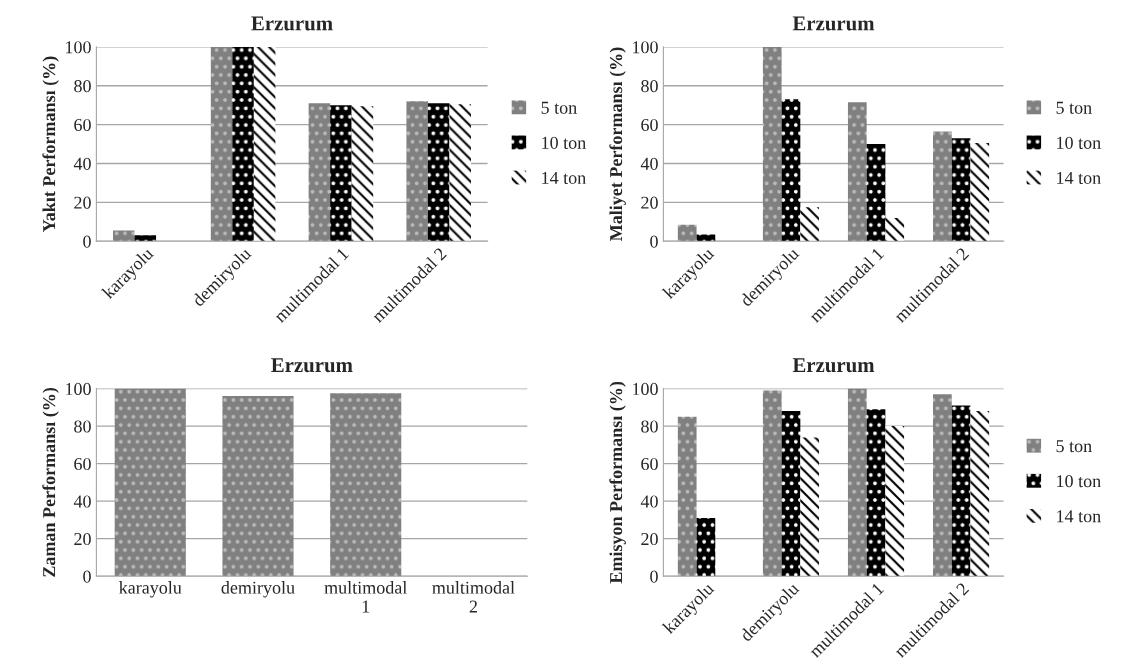 This screenshot has width=1134, height=670. I want to click on y-axis-title: Zaman Performansı (%), so click(50, 482).